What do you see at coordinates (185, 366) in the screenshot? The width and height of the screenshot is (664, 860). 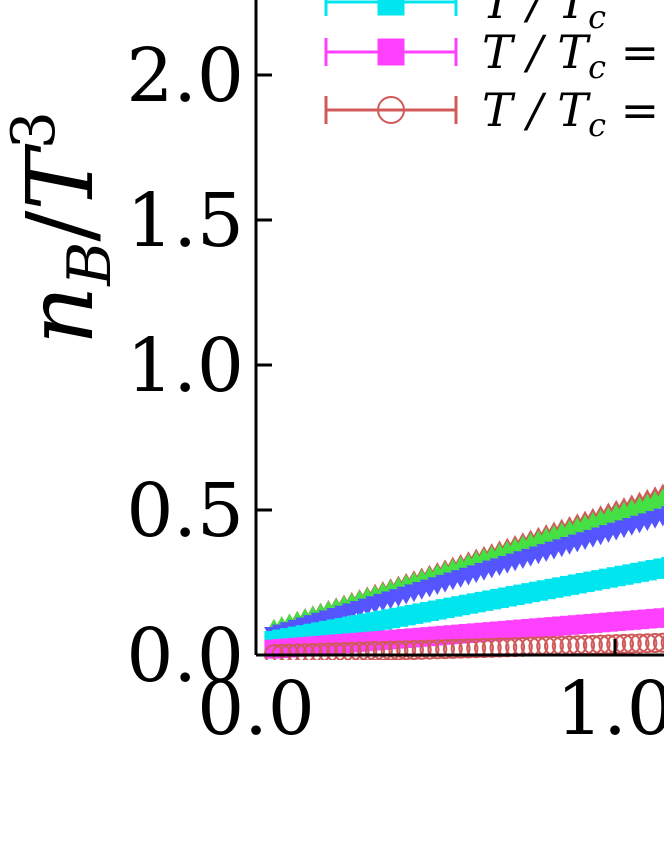 I see `y-tick-label: 1.0` at bounding box center [185, 366].